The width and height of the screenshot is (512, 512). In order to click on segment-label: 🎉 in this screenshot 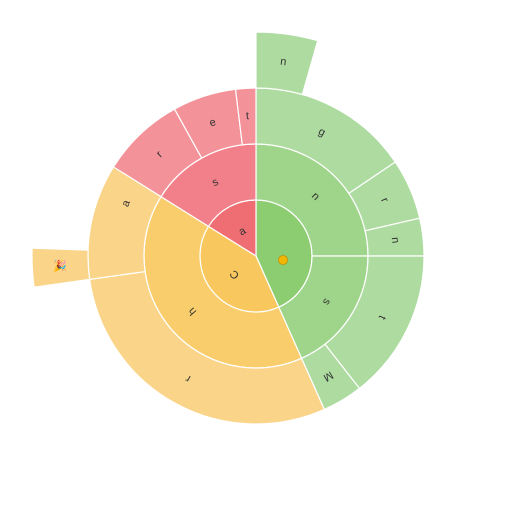, I will do `click(60, 265)`.